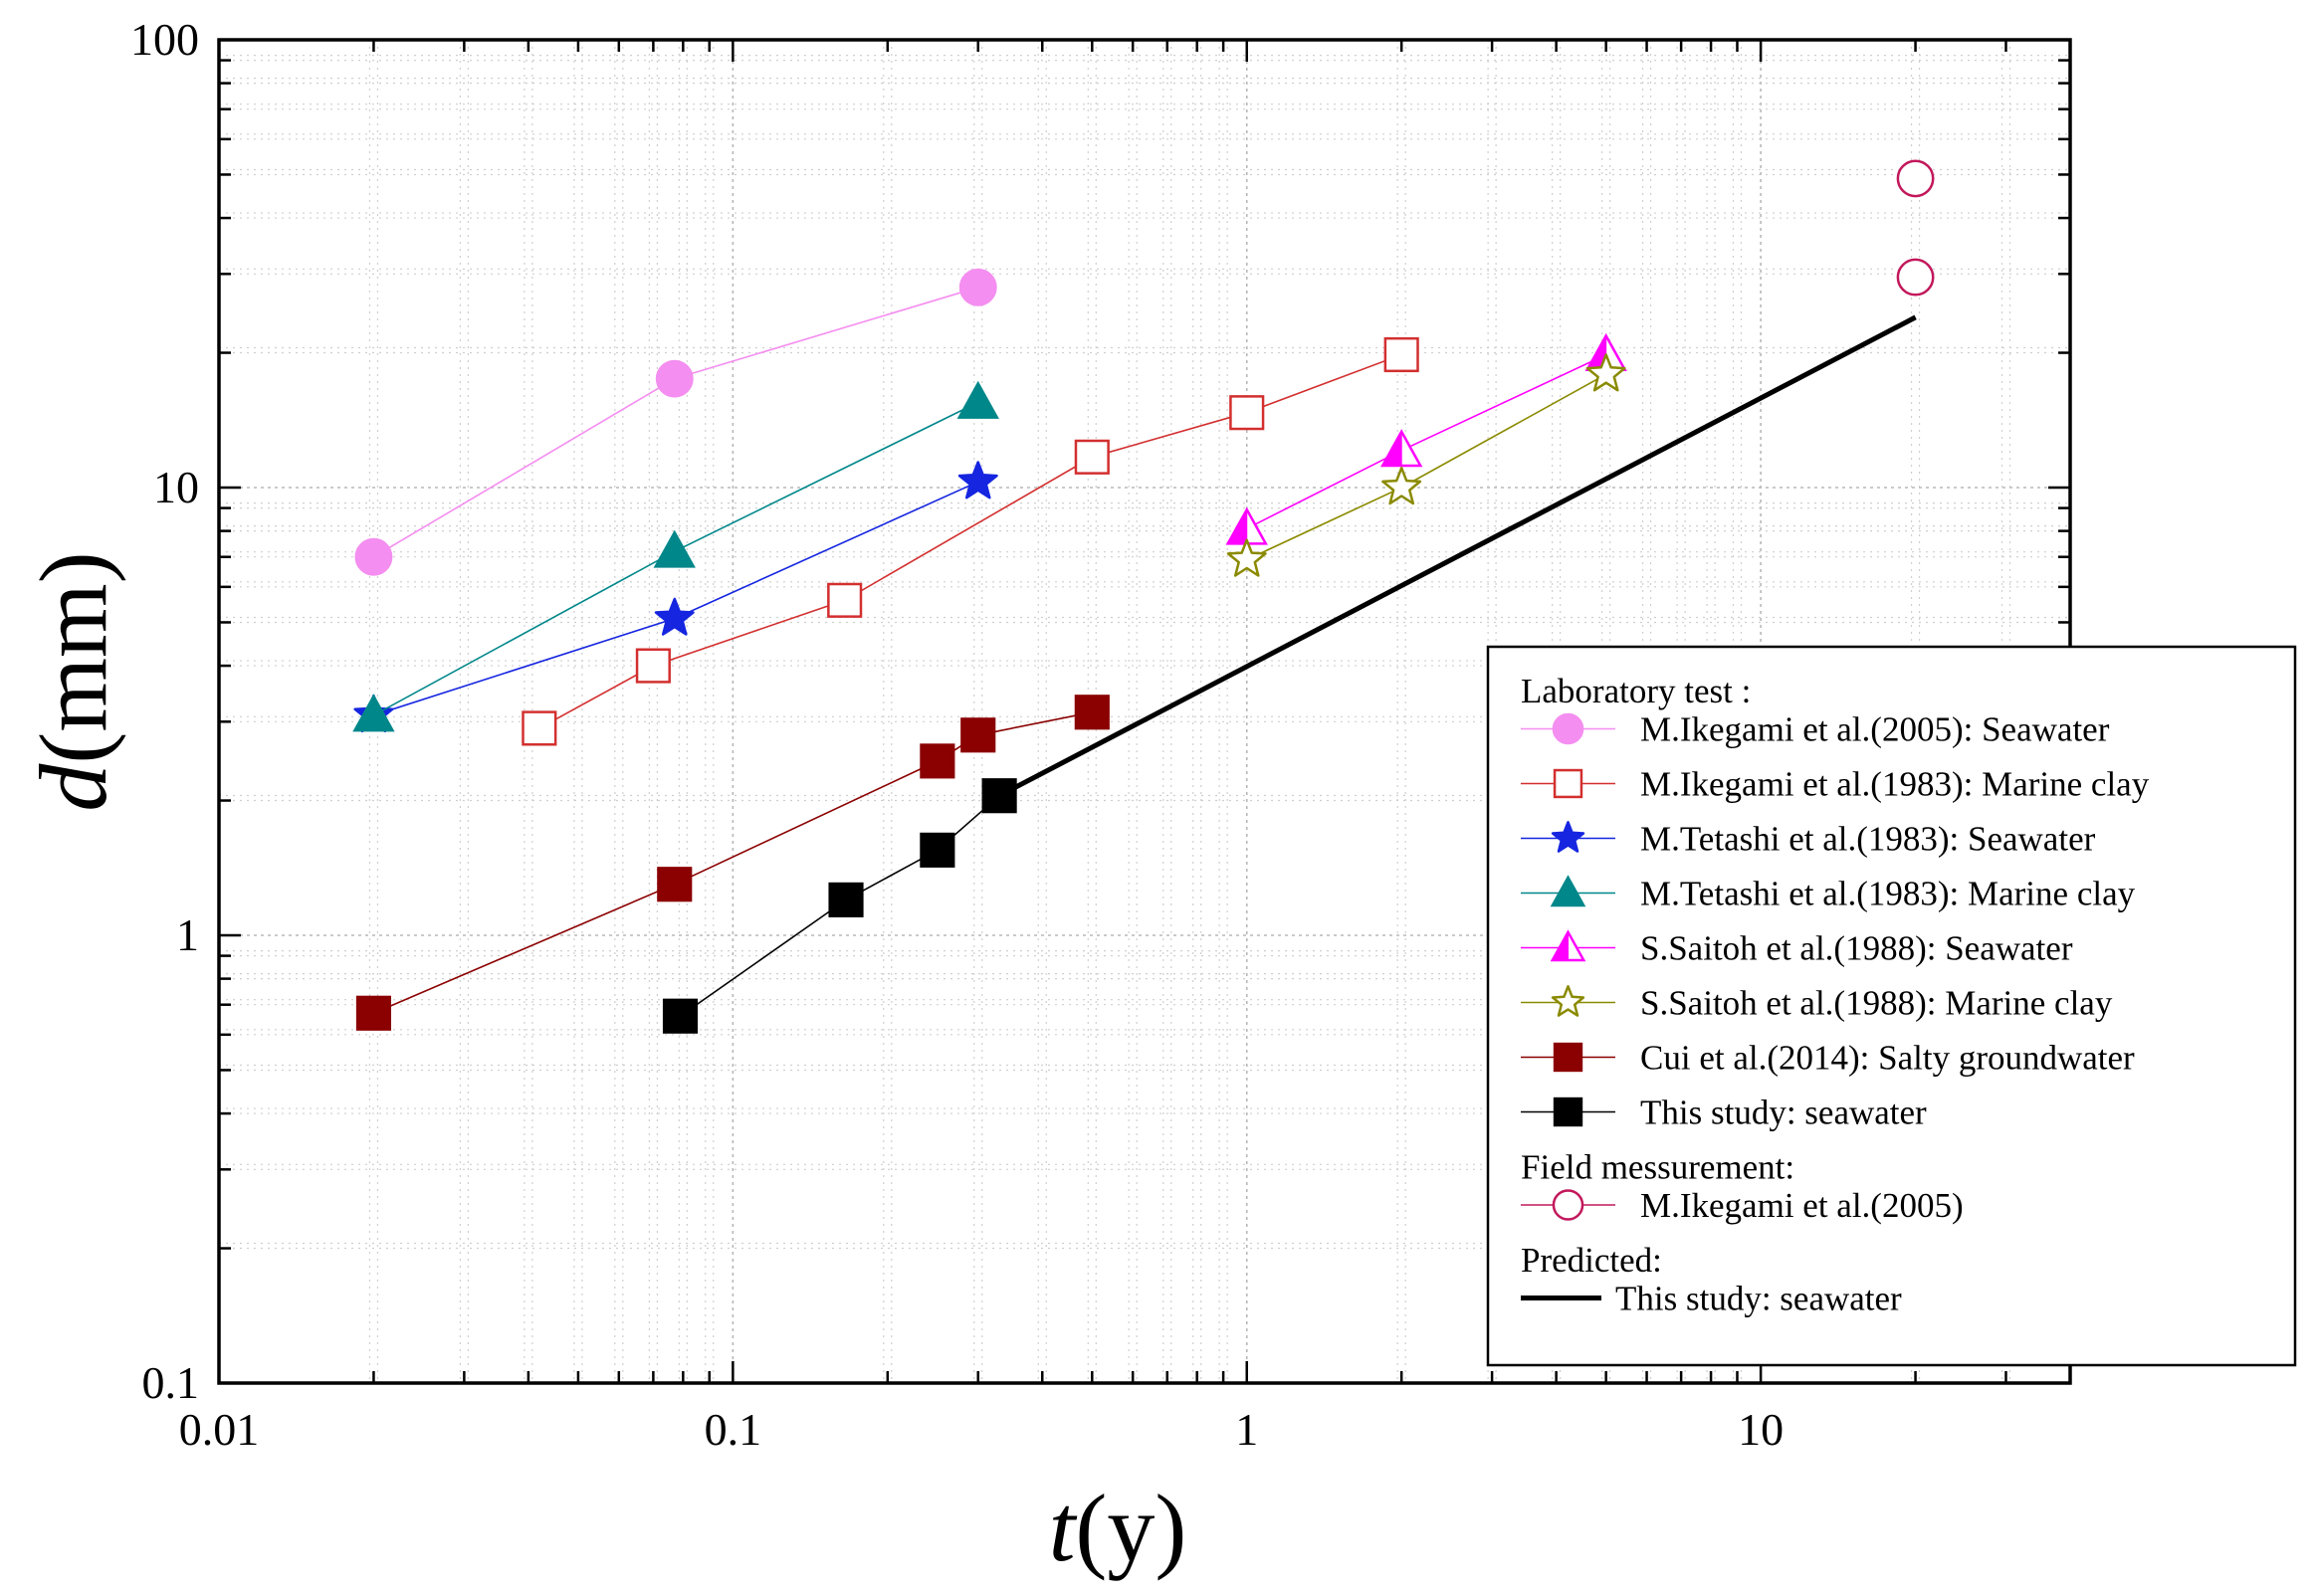 Image resolution: width=2314 pixels, height=1596 pixels. Describe the element at coordinates (733, 1429) in the screenshot. I see `x-tick-label: 0.1` at that location.